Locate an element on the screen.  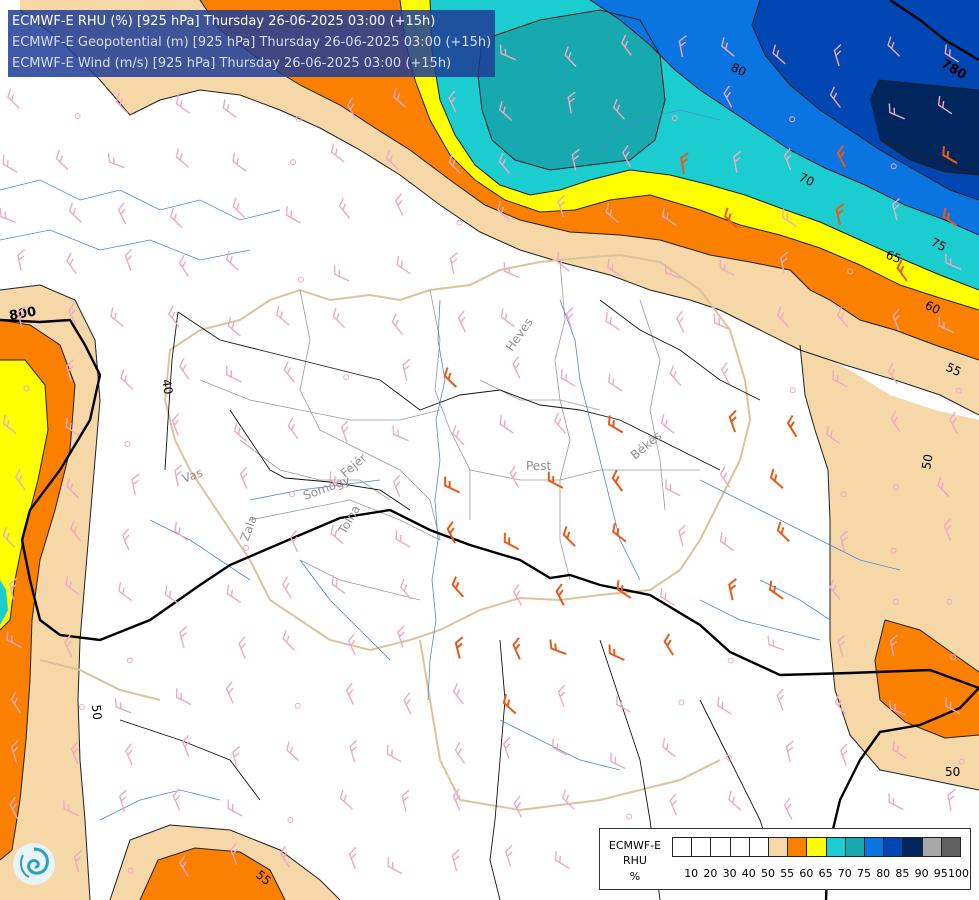
rhu-label: 55 is located at coordinates (954, 369).